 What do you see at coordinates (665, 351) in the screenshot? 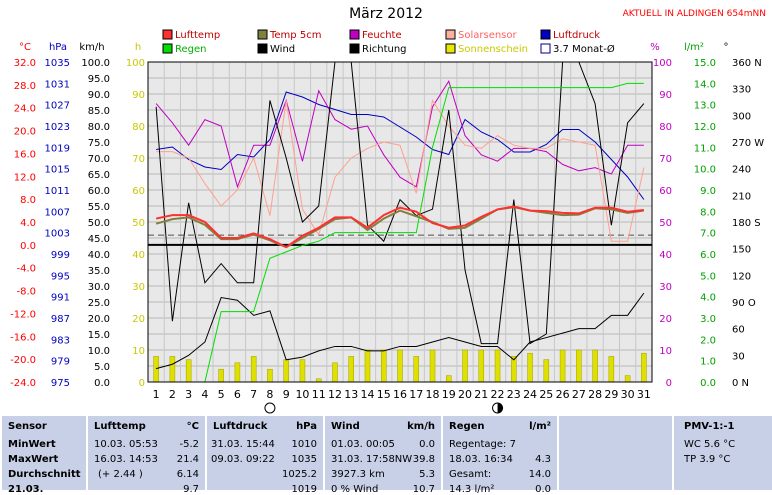
I see `axis-tick-hum: 10` at bounding box center [665, 351].